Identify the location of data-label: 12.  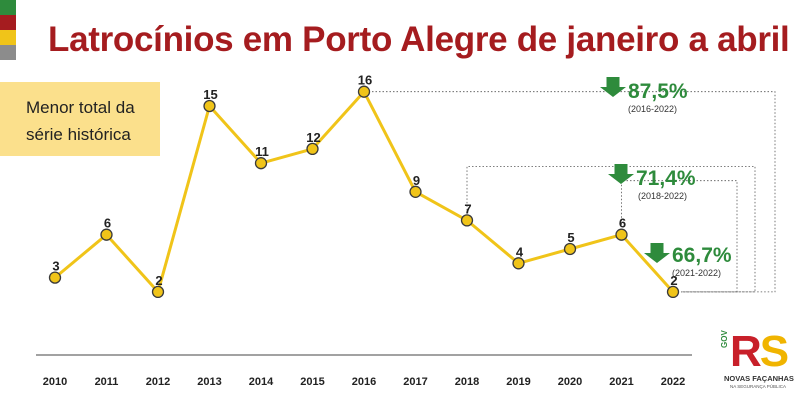
(313, 137).